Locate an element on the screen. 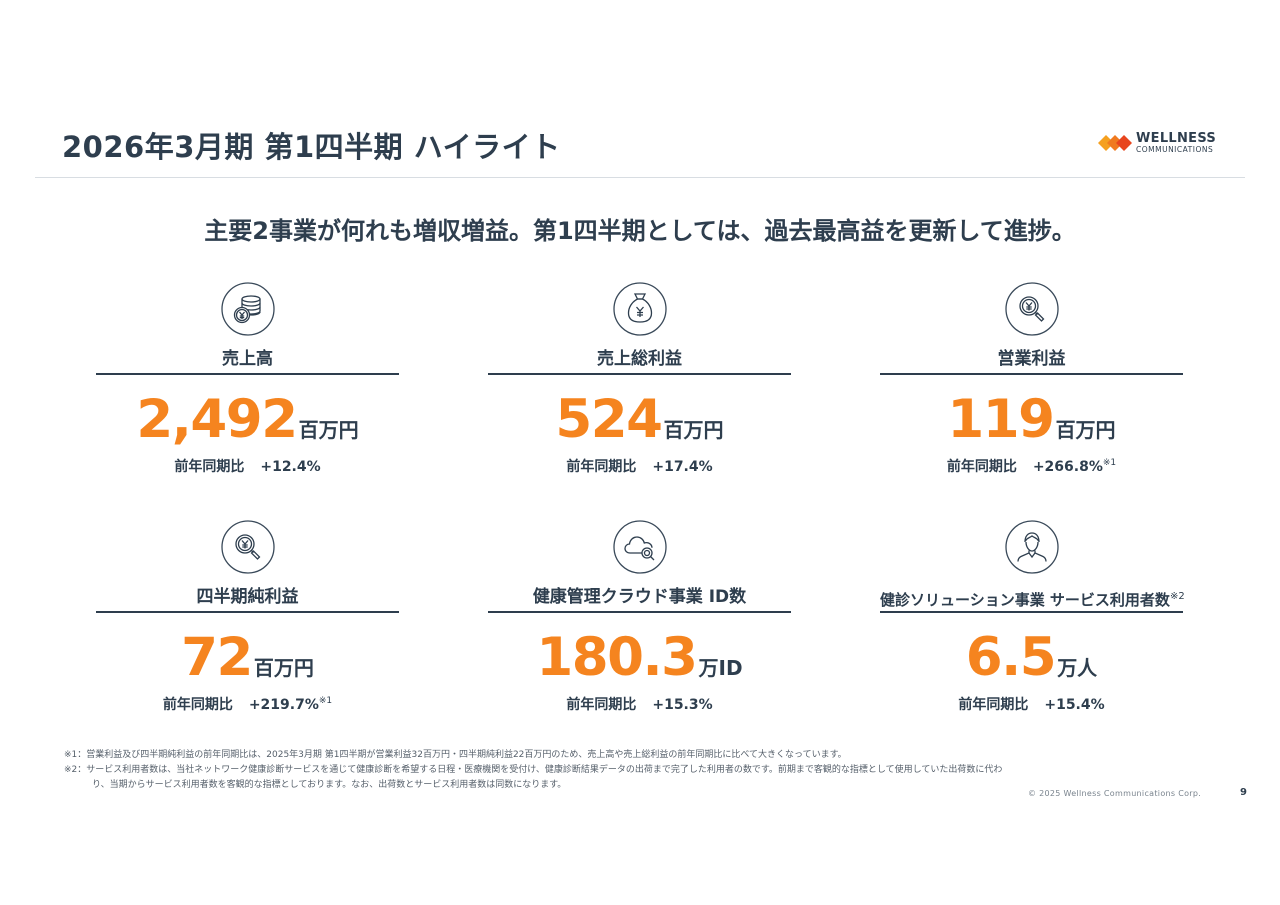 The height and width of the screenshot is (905, 1280). page-title: 2026年3月期 第1四半期 ハイライト is located at coordinates (311, 147).